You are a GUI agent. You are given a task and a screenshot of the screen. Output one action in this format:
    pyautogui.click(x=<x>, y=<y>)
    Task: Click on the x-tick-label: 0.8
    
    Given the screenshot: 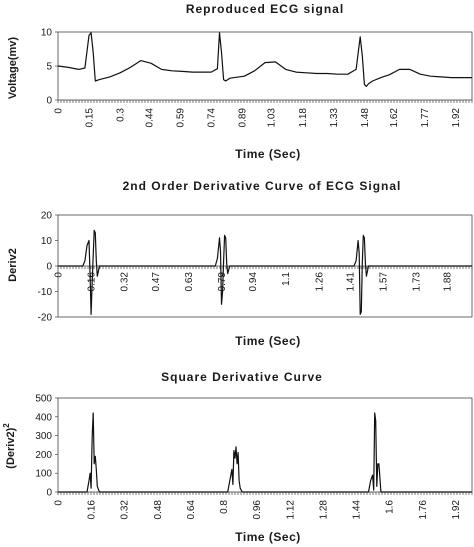 What is the action you would take?
    pyautogui.click(x=224, y=507)
    